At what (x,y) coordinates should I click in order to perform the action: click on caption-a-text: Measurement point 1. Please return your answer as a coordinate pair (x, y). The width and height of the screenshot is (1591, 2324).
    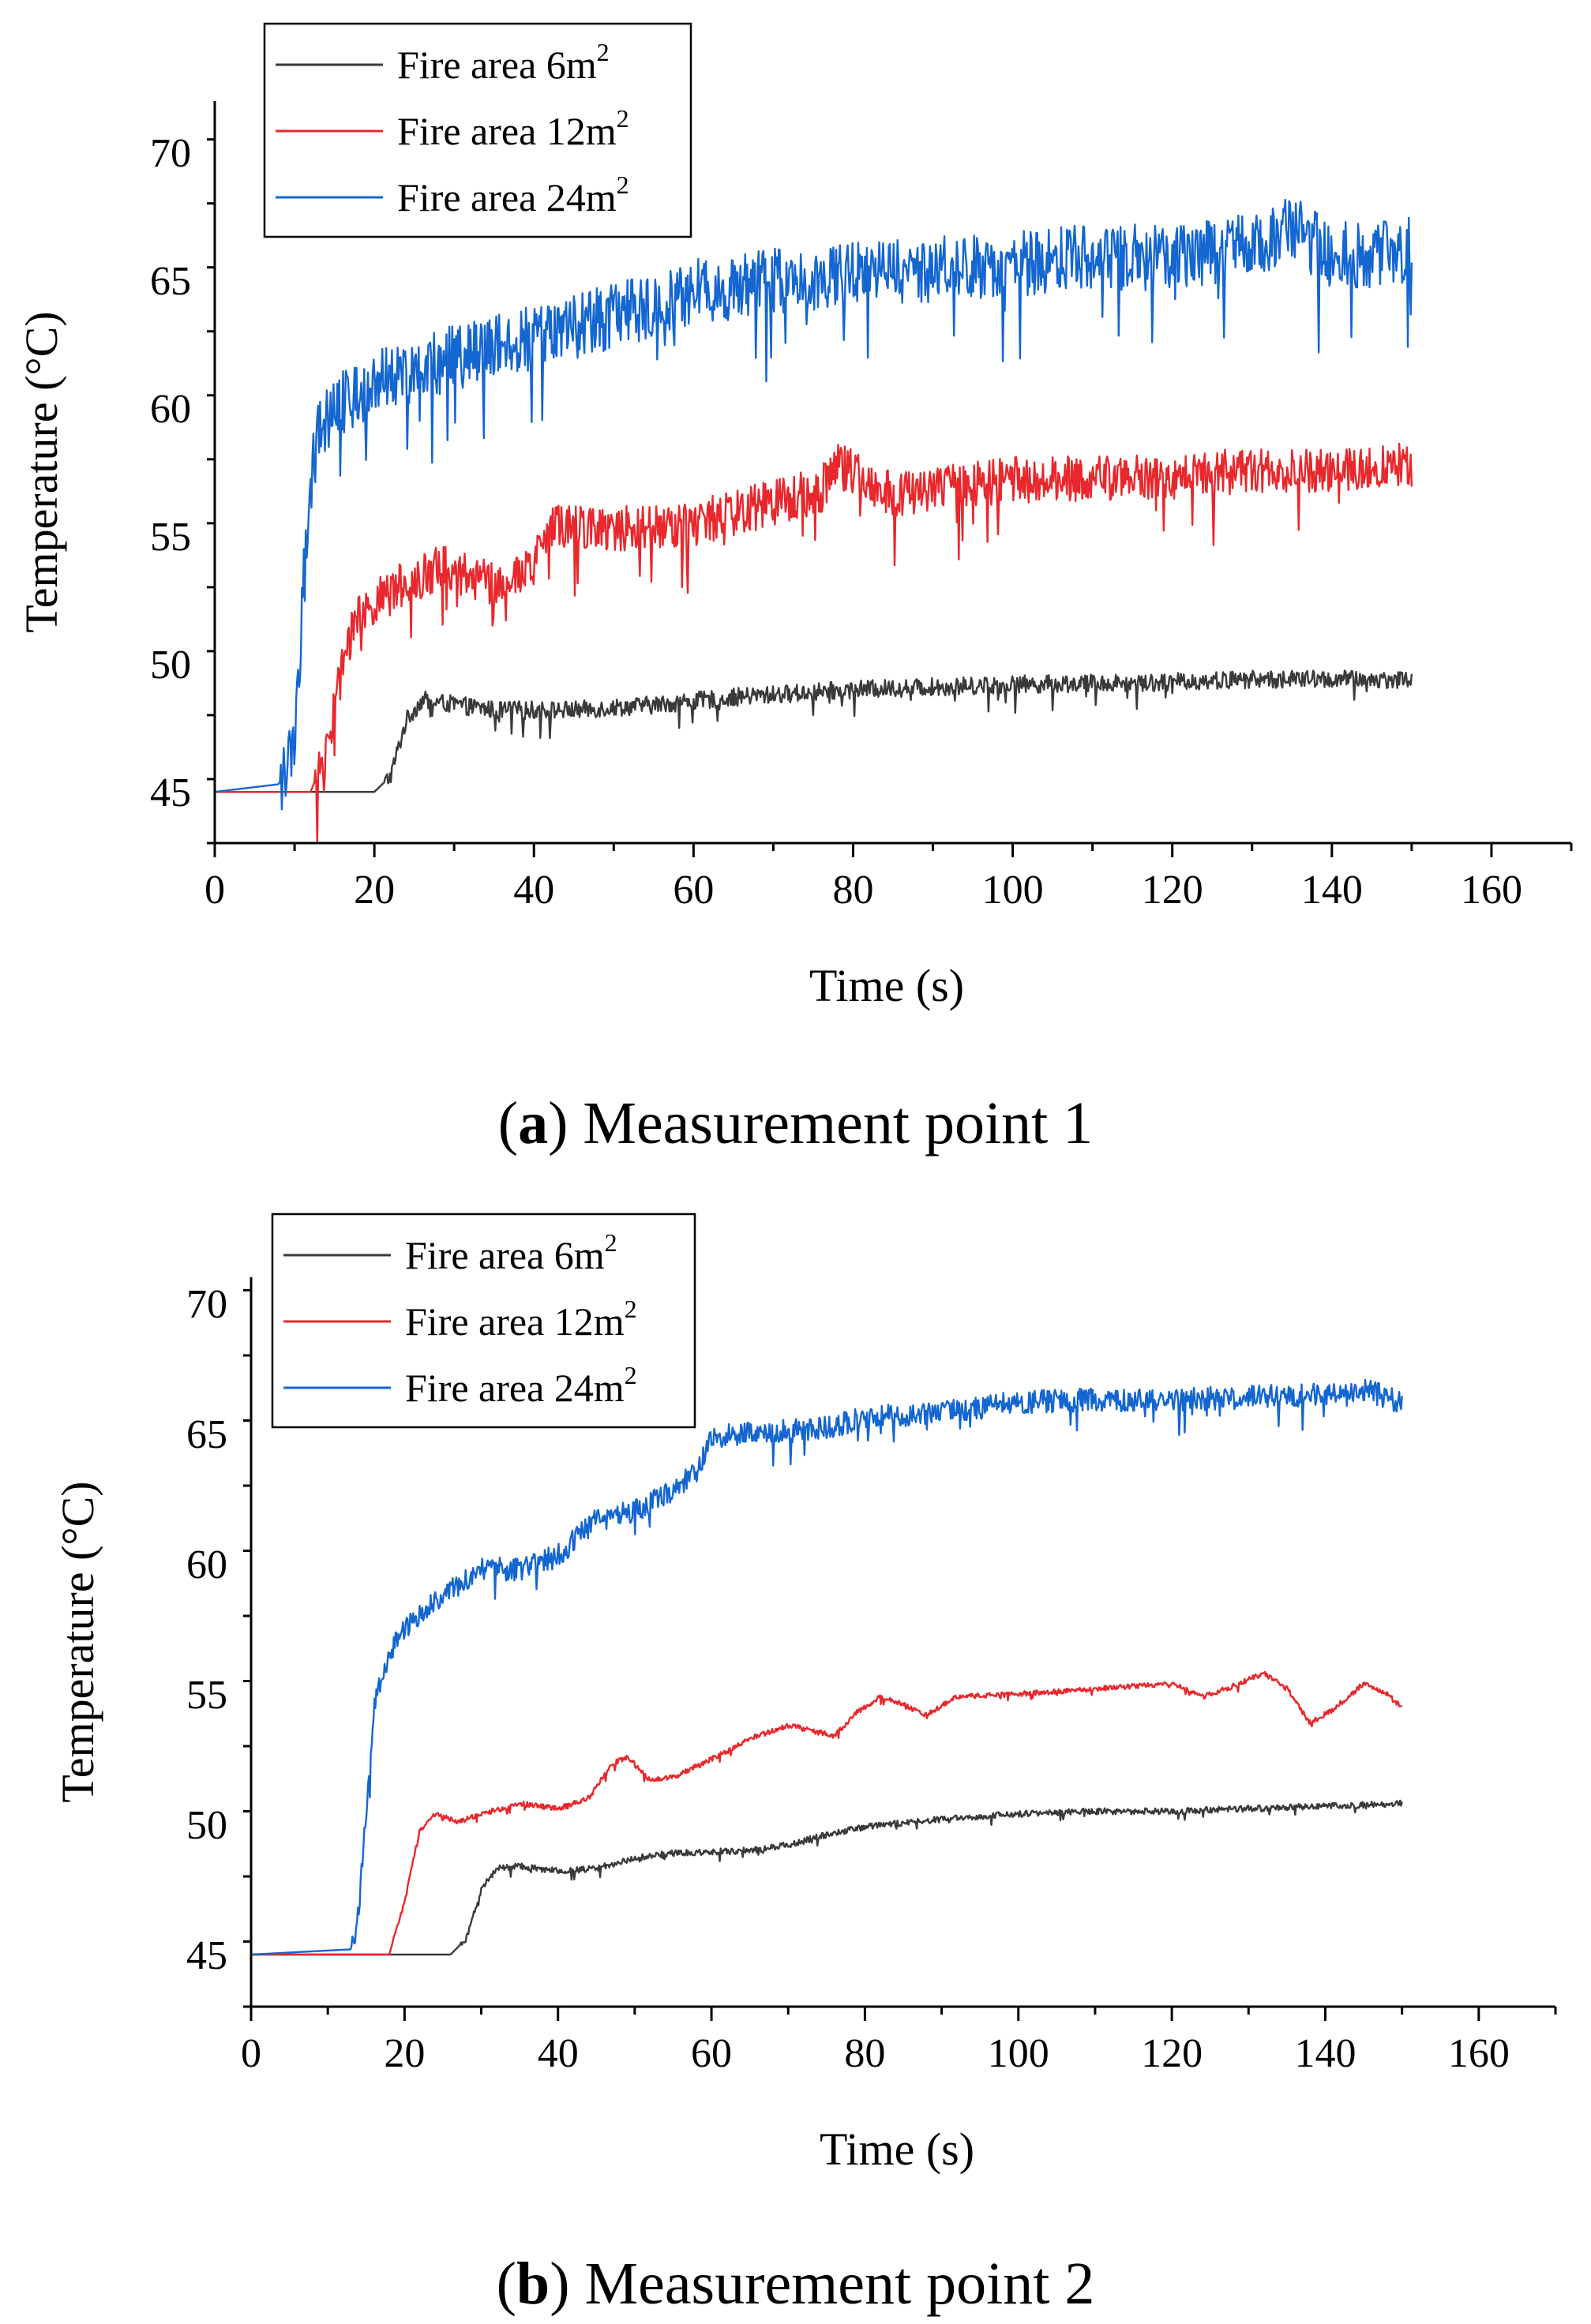
    Looking at the image, I should click on (838, 1123).